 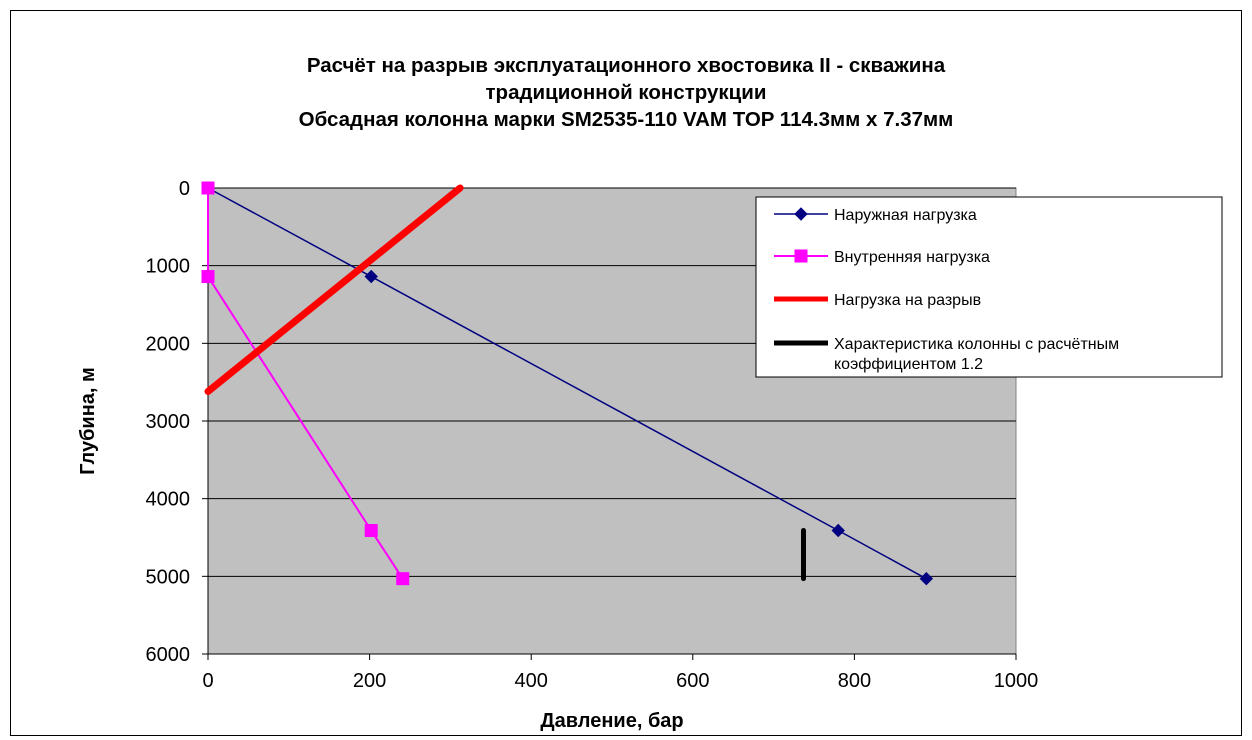 What do you see at coordinates (168, 267) in the screenshot?
I see `y-tick-label-1000: 1000` at bounding box center [168, 267].